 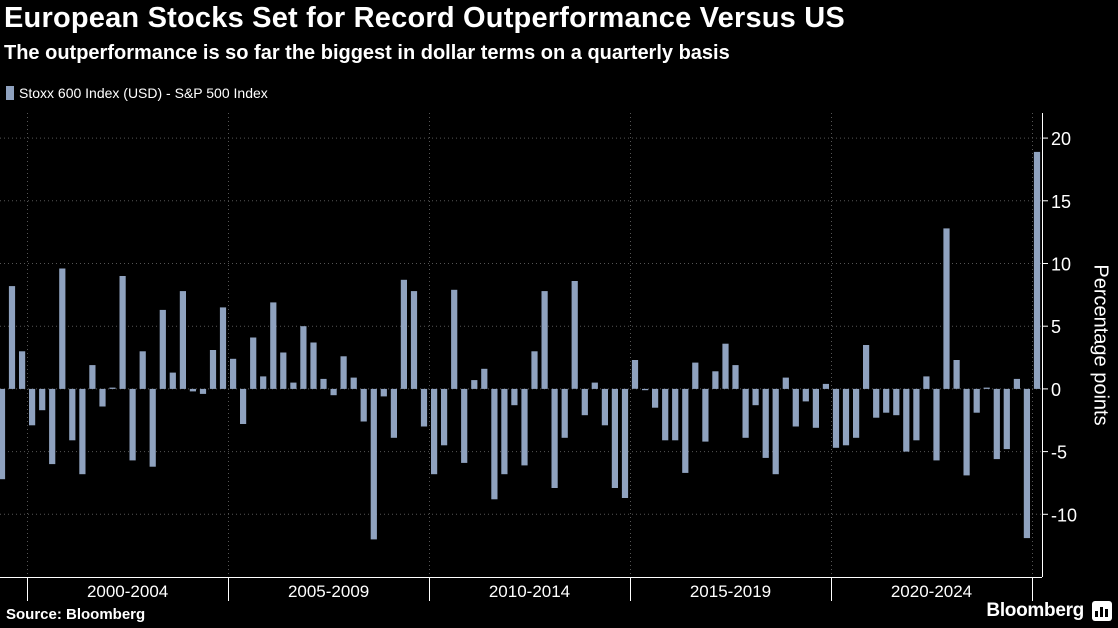 I want to click on y-tick-label: -10, so click(x=1064, y=515).